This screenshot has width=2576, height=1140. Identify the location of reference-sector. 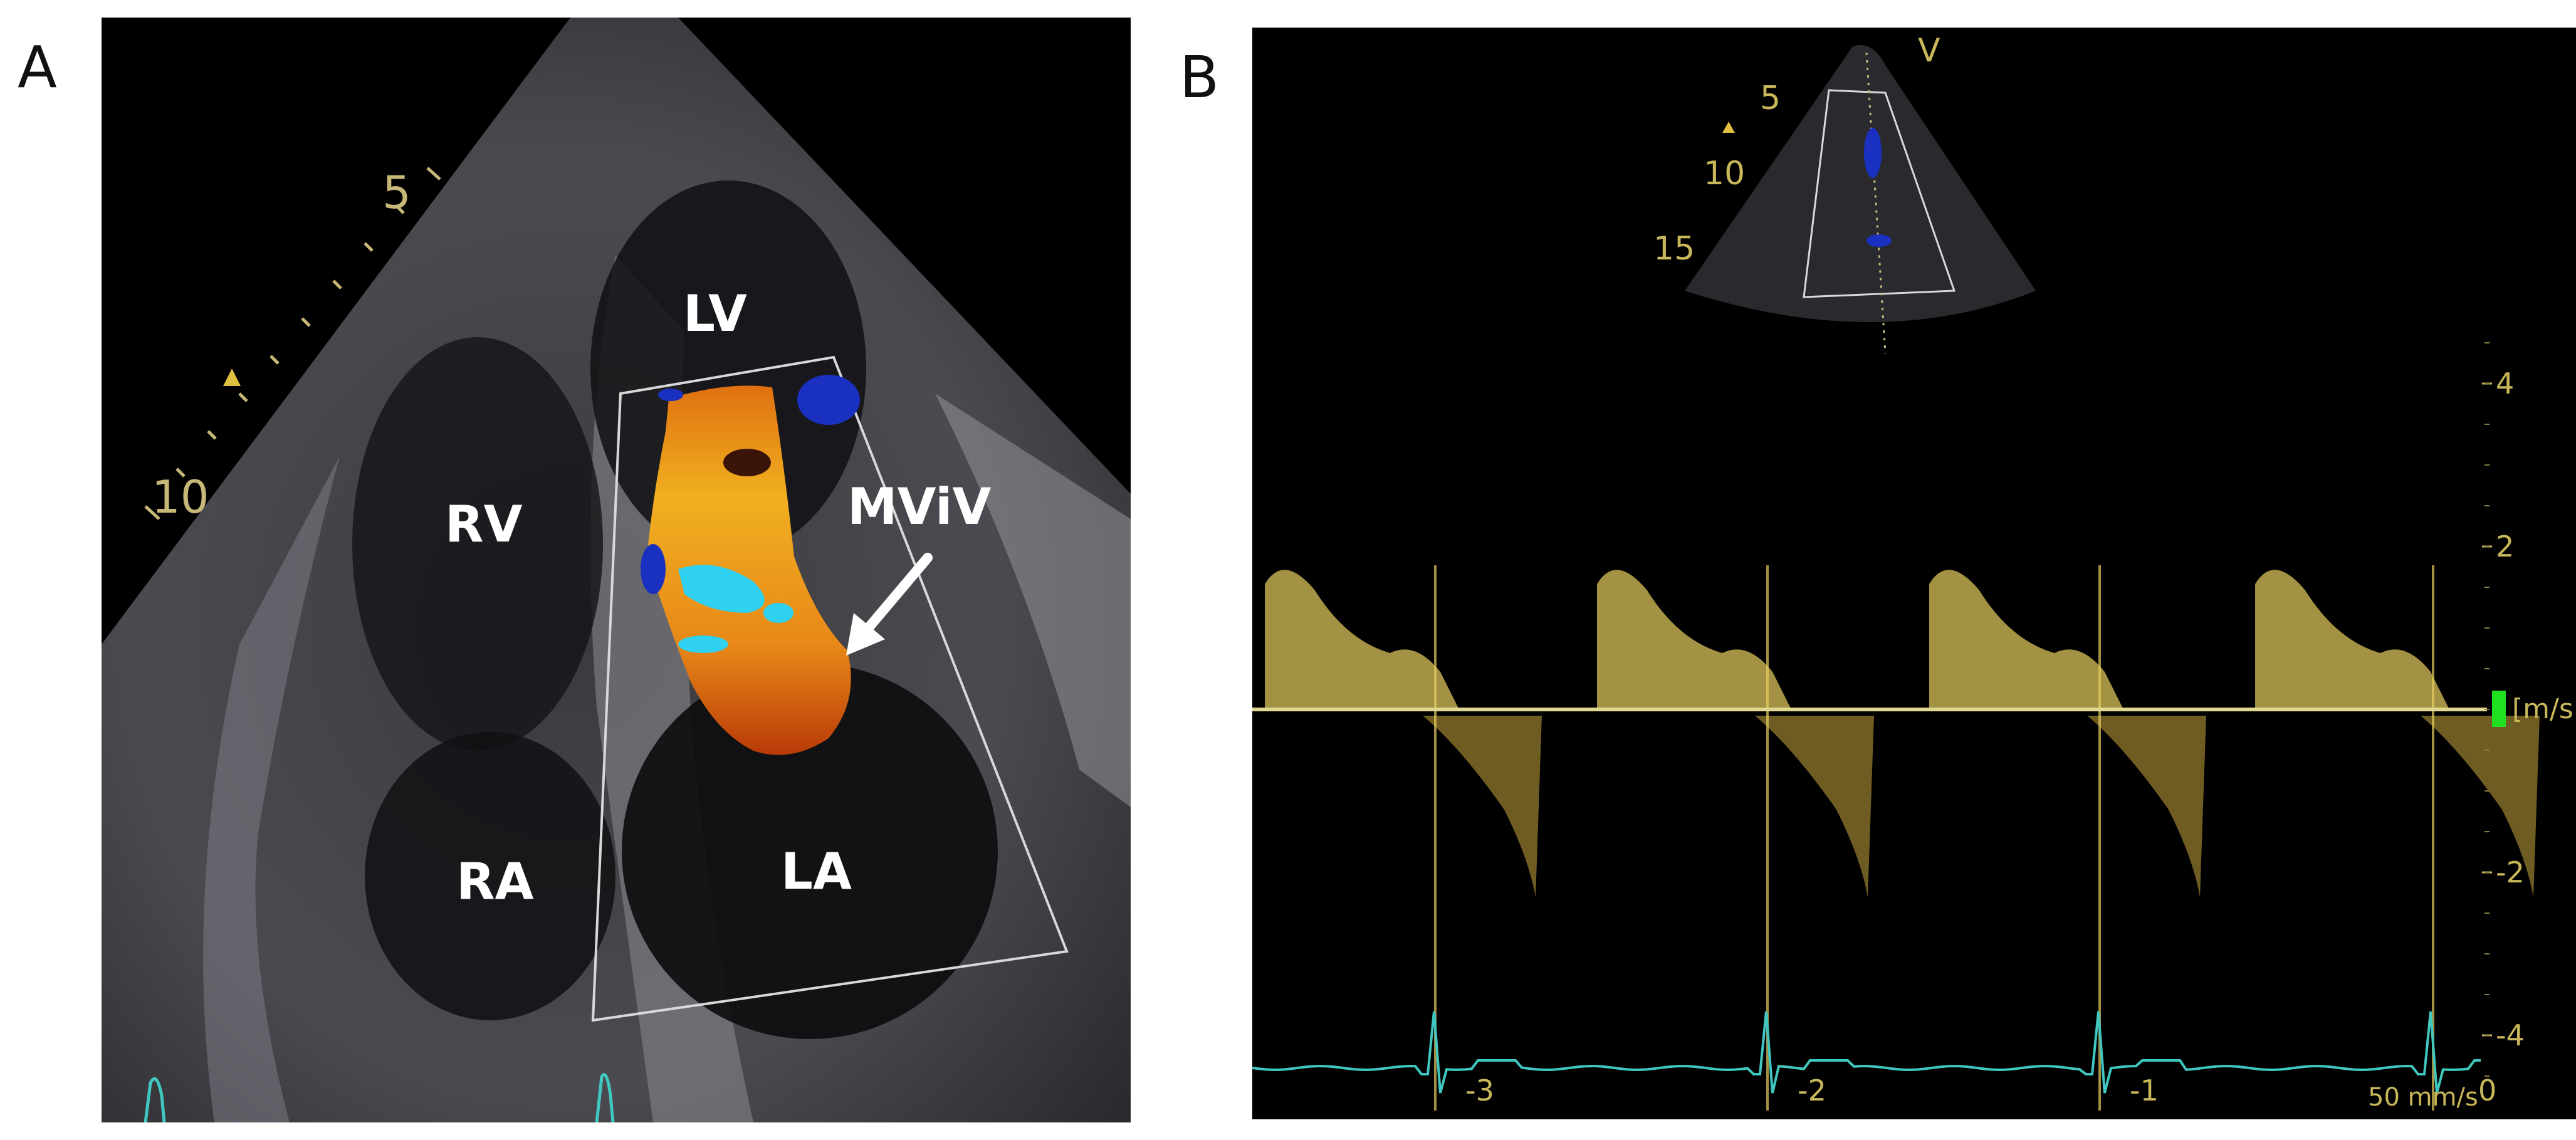
(1860, 183).